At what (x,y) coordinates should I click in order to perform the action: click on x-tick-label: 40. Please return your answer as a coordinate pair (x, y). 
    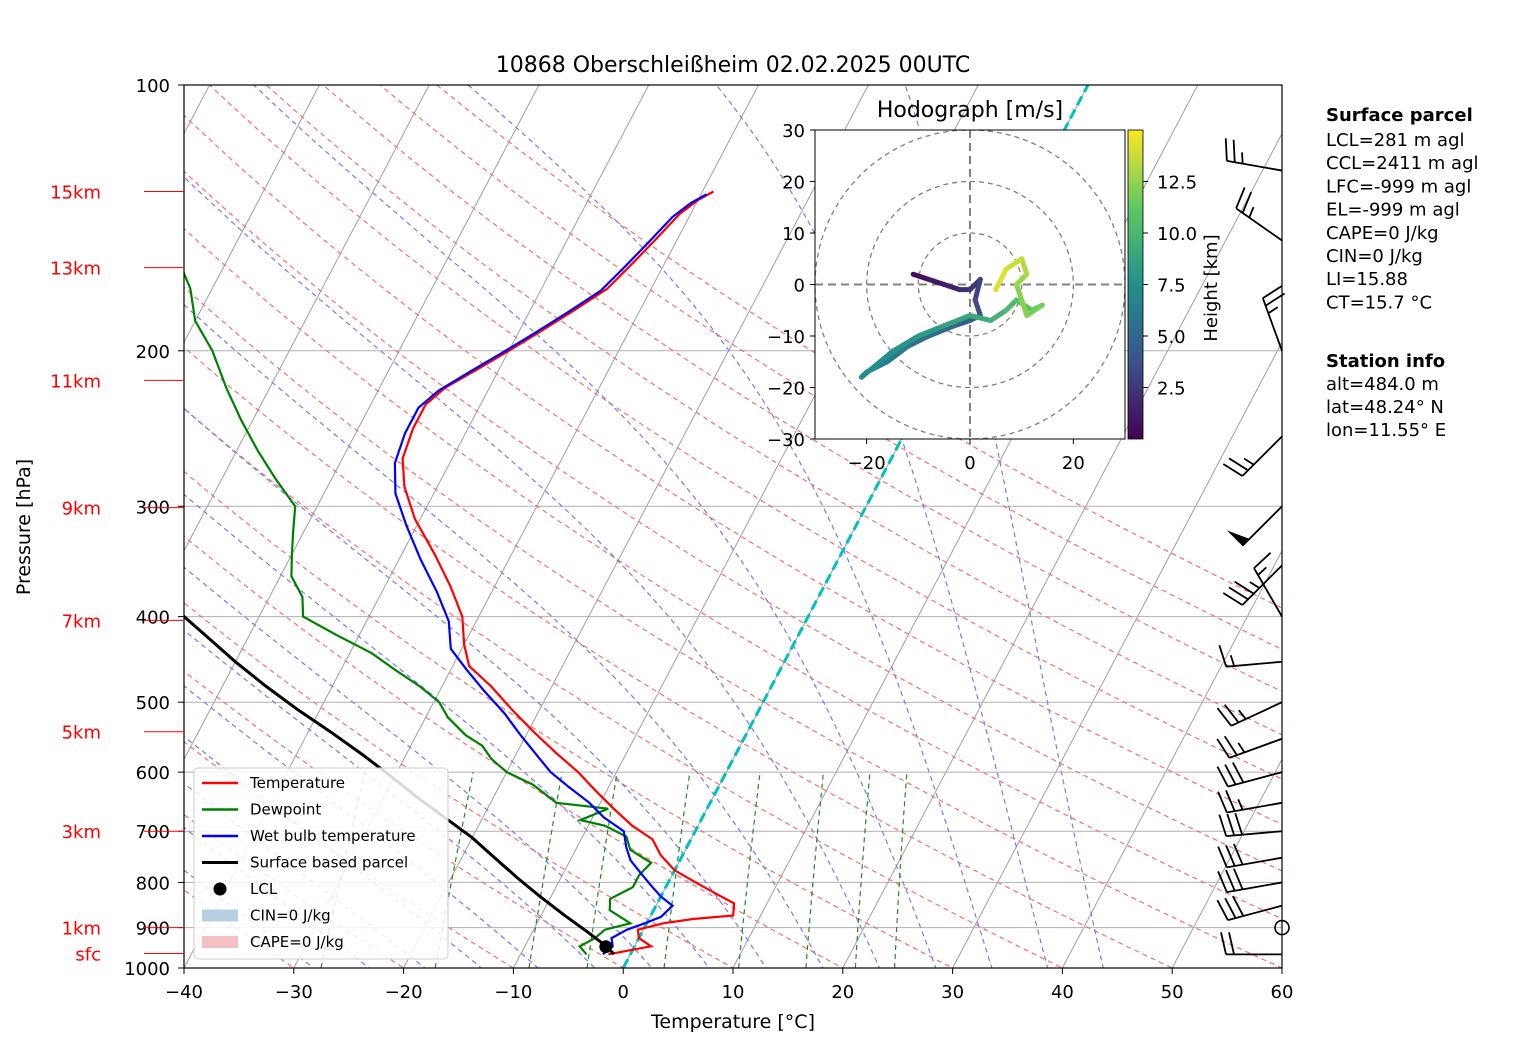
    Looking at the image, I should click on (1062, 992).